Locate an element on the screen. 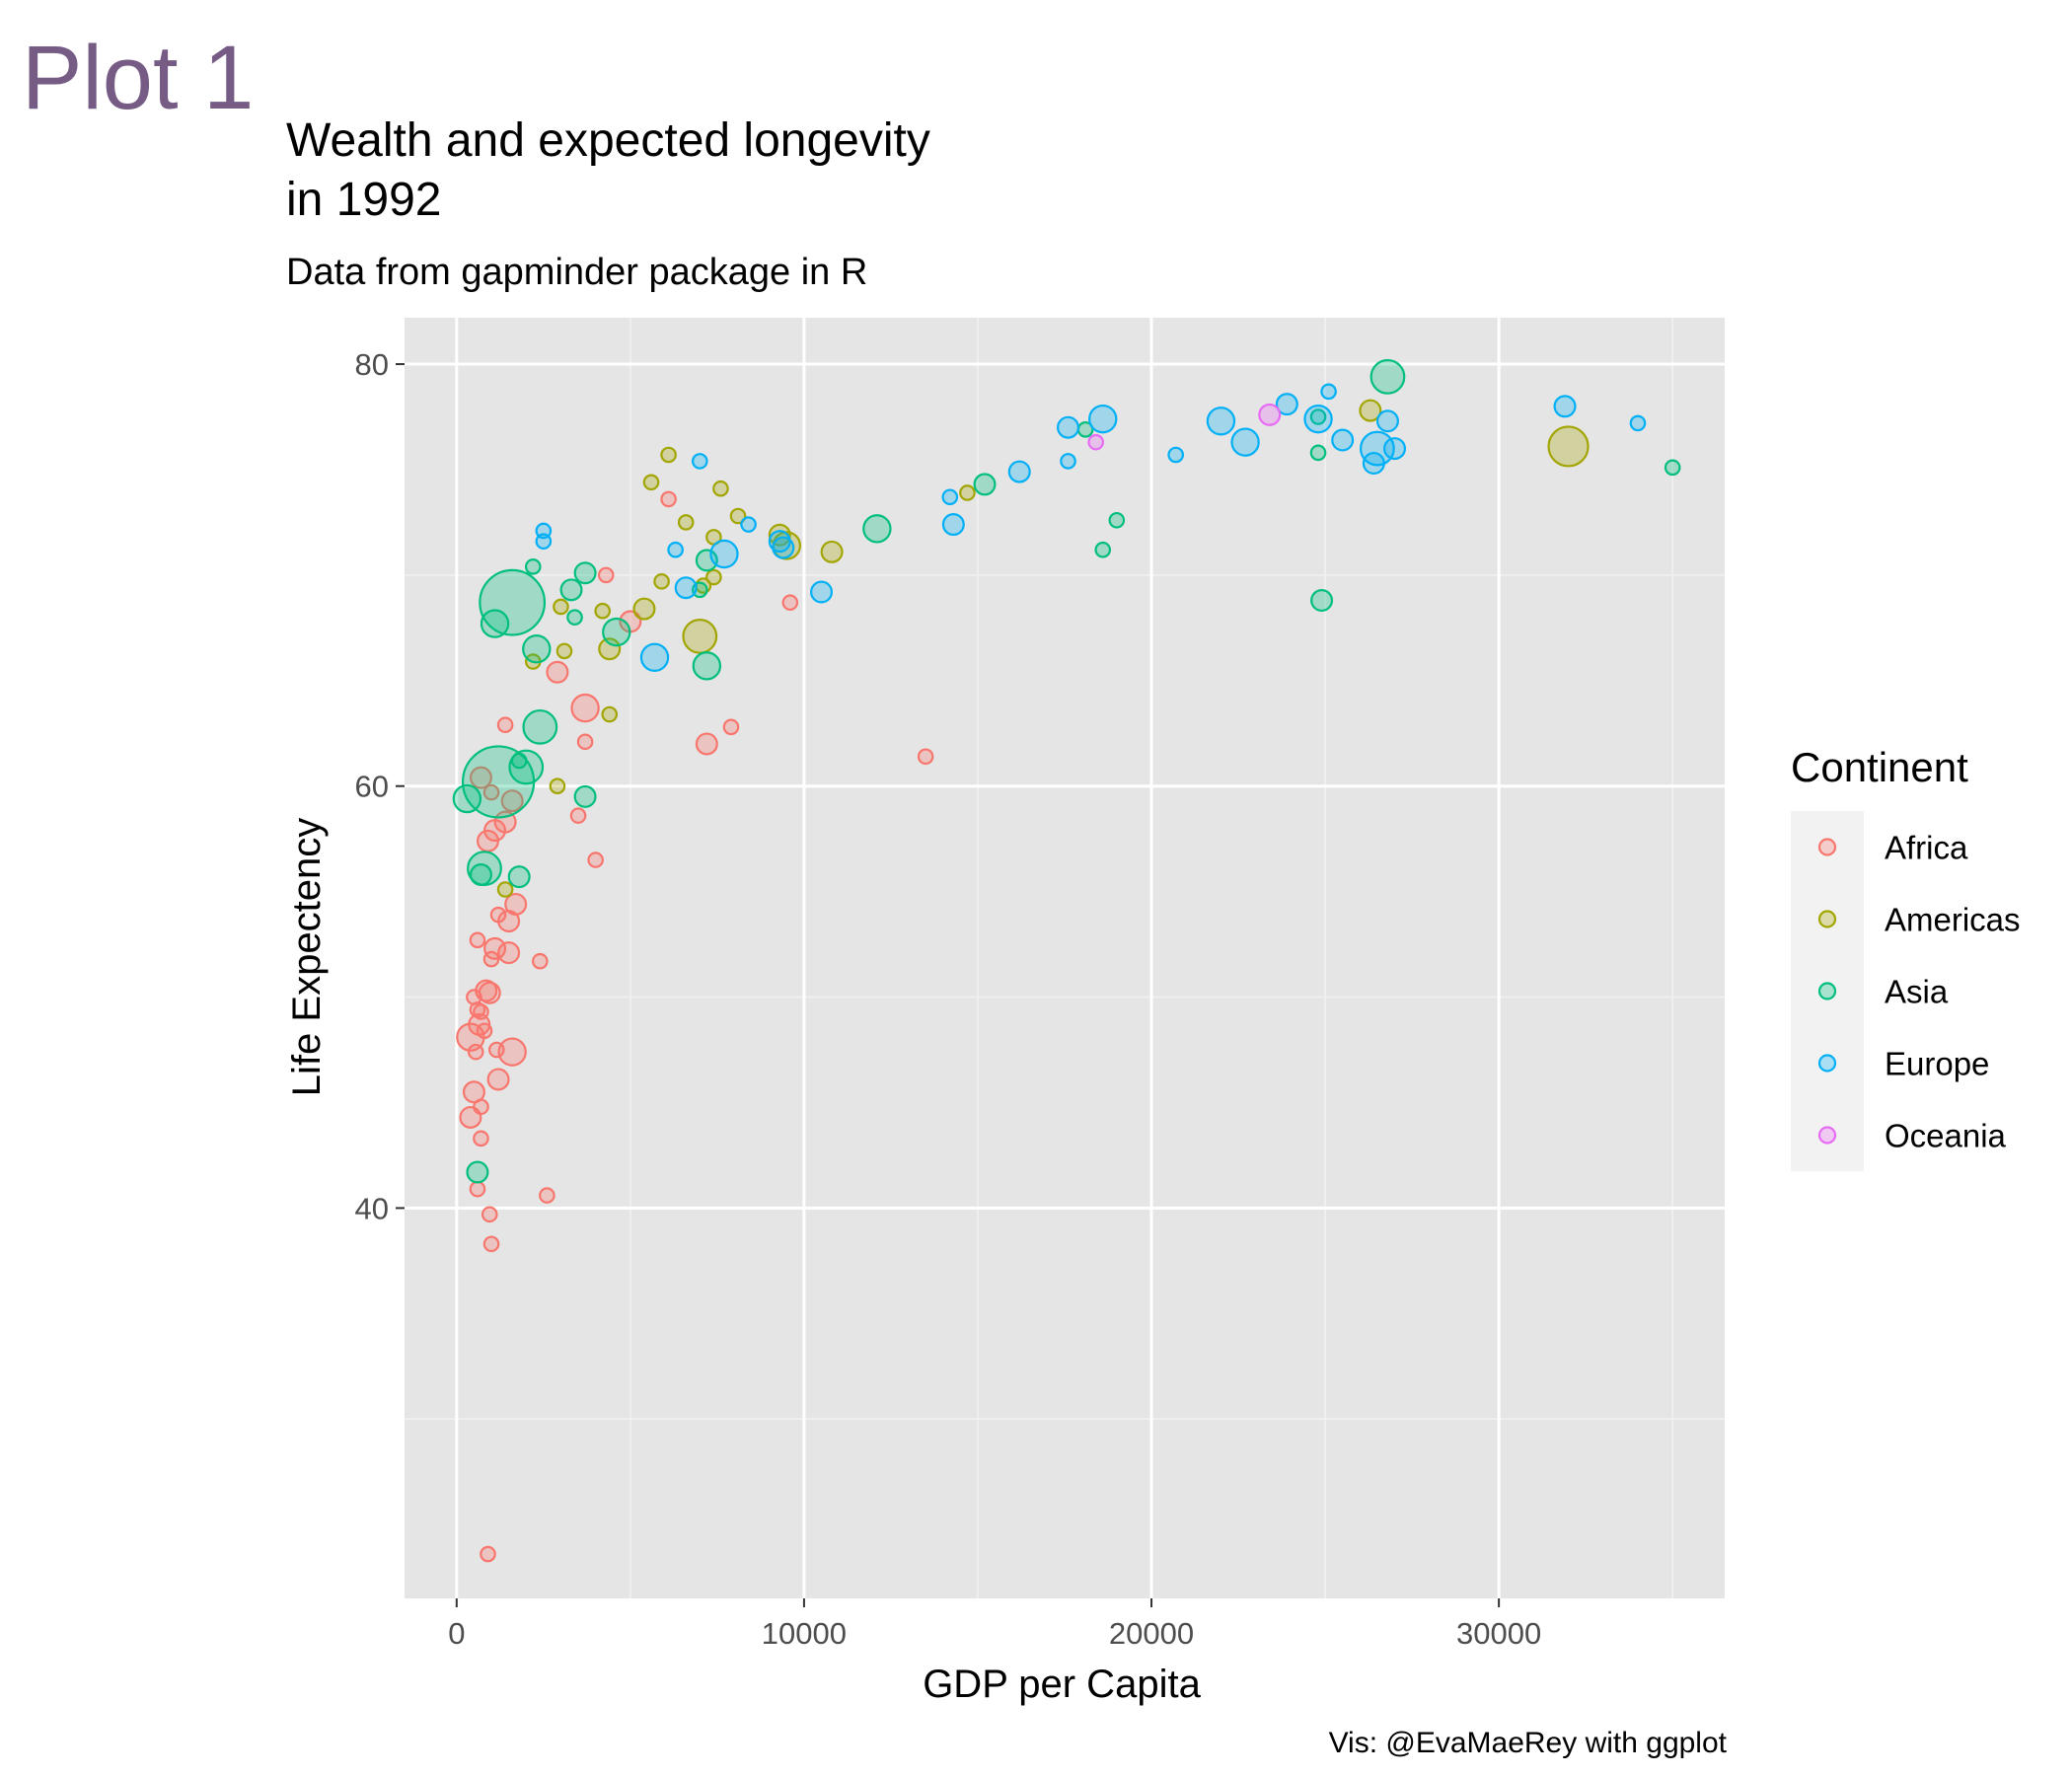  legend-key-asia is located at coordinates (1827, 991).